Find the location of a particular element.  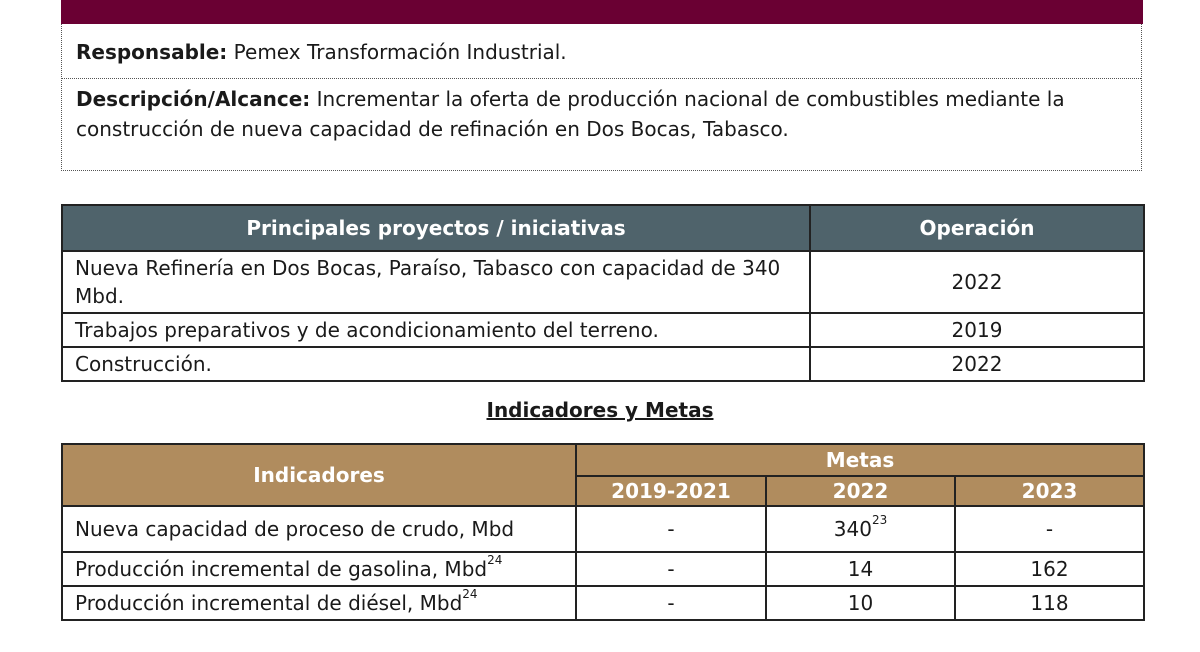

years-header-row: 2019-2021 2022 2023 is located at coordinates (604, 491).